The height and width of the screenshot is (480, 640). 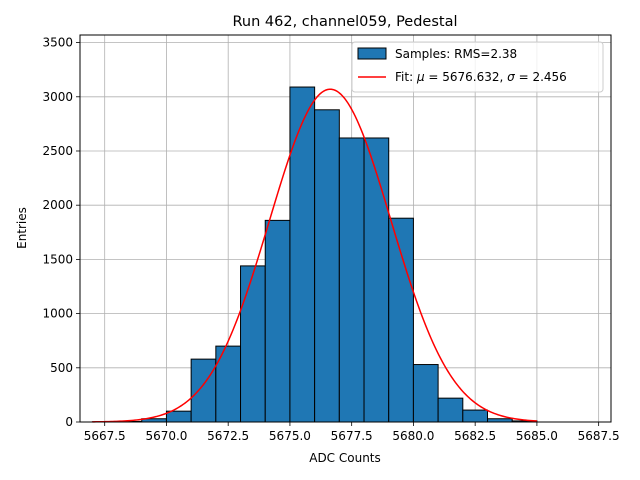 What do you see at coordinates (61, 368) in the screenshot?
I see `y-tick-label: 500` at bounding box center [61, 368].